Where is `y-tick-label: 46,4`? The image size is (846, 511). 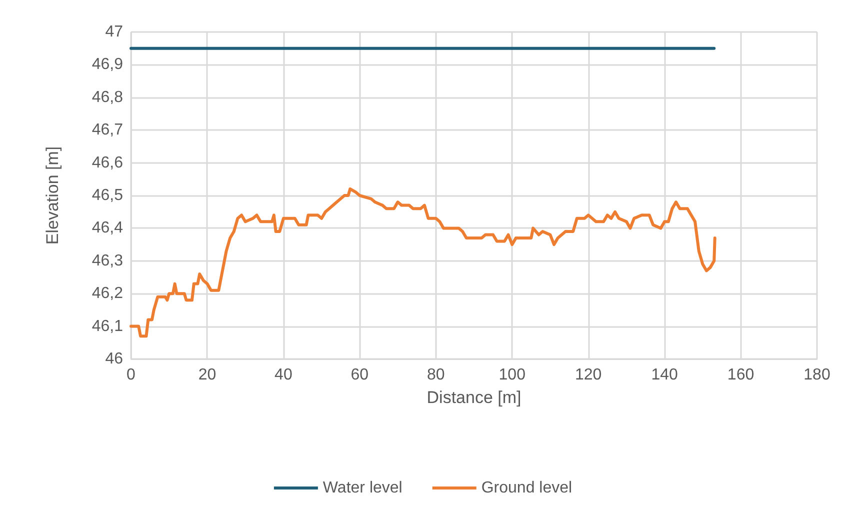
y-tick-label: 46,4 is located at coordinates (108, 228).